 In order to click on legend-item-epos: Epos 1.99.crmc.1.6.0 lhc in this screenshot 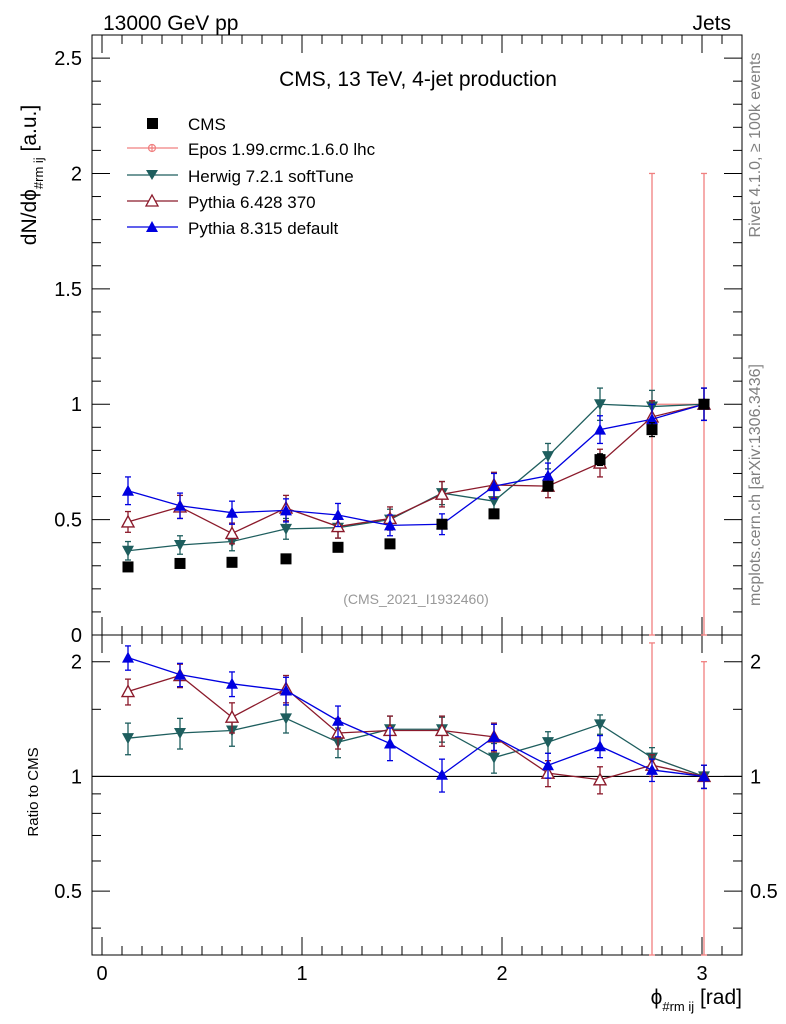, I will do `click(251, 149)`.